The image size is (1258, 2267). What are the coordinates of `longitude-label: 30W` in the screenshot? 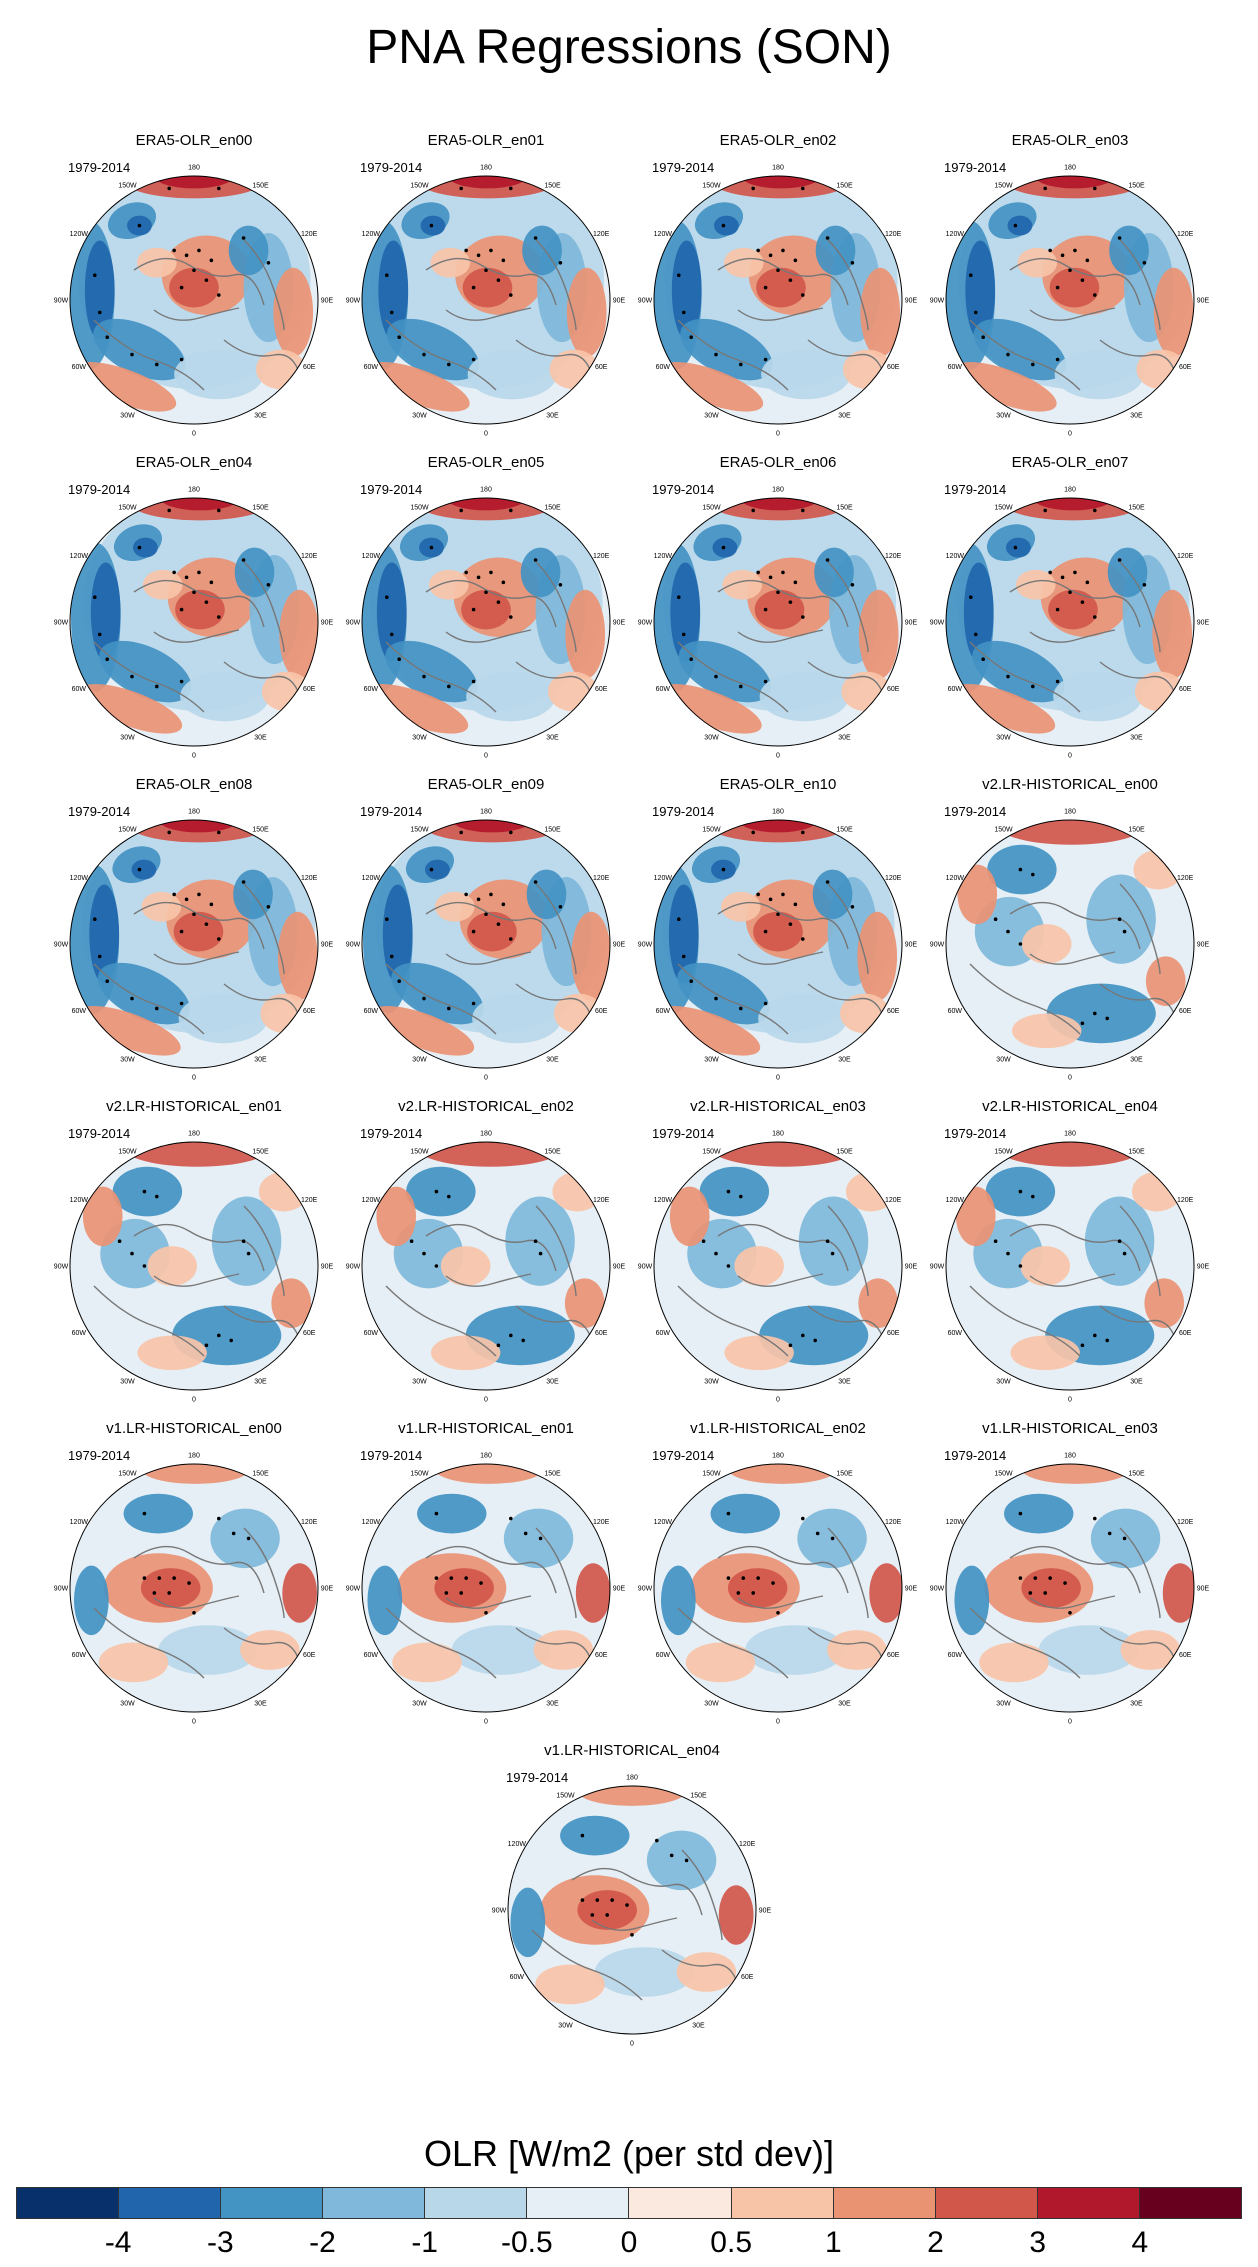 It's located at (419, 738).